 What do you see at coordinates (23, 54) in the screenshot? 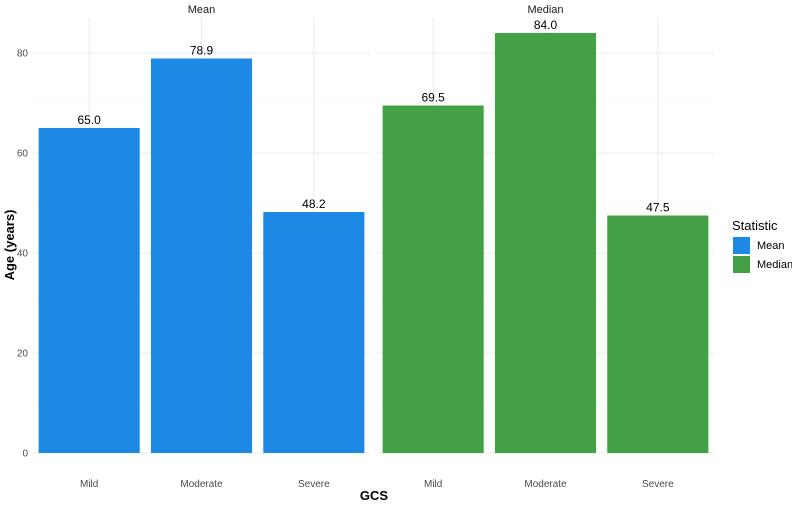
I see `y-tick-label: 80` at bounding box center [23, 54].